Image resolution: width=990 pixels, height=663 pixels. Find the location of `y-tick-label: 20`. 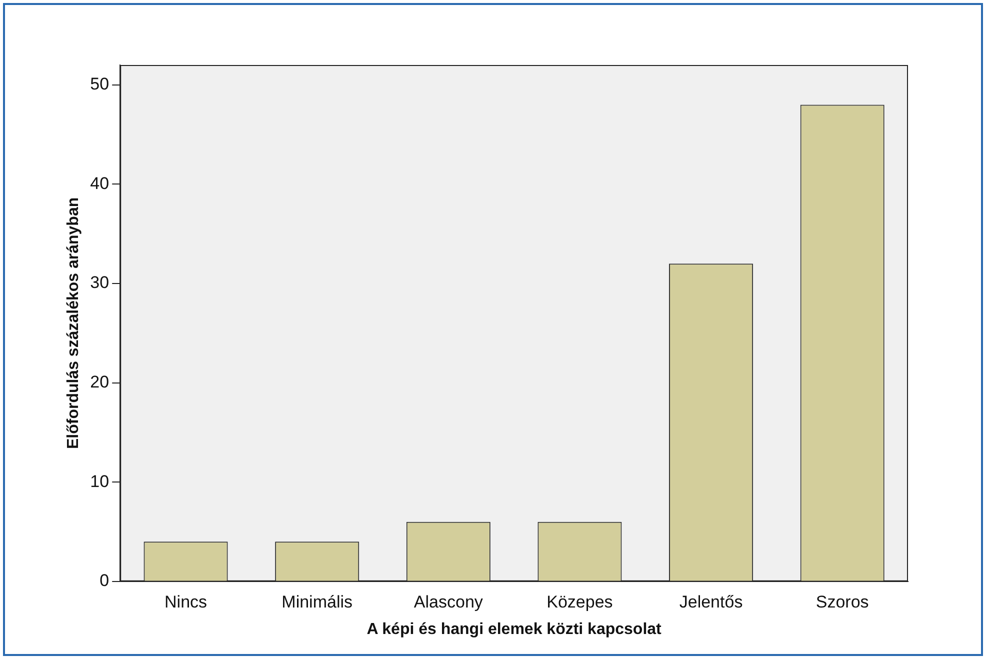

y-tick-label: 20 is located at coordinates (100, 382).